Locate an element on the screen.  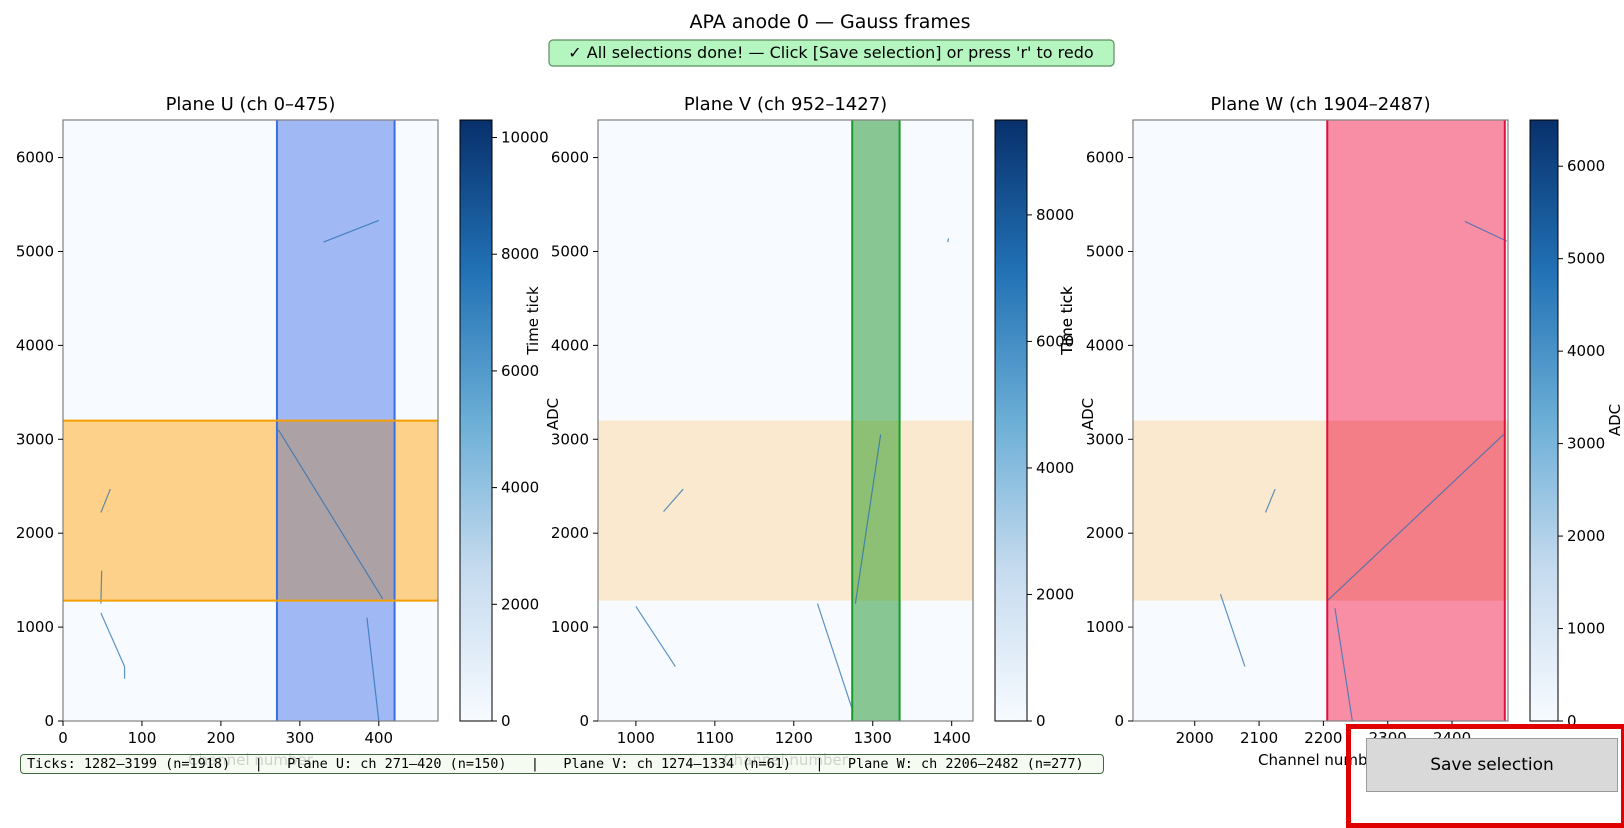
x-tick-label-v: 1200 is located at coordinates (794, 738).